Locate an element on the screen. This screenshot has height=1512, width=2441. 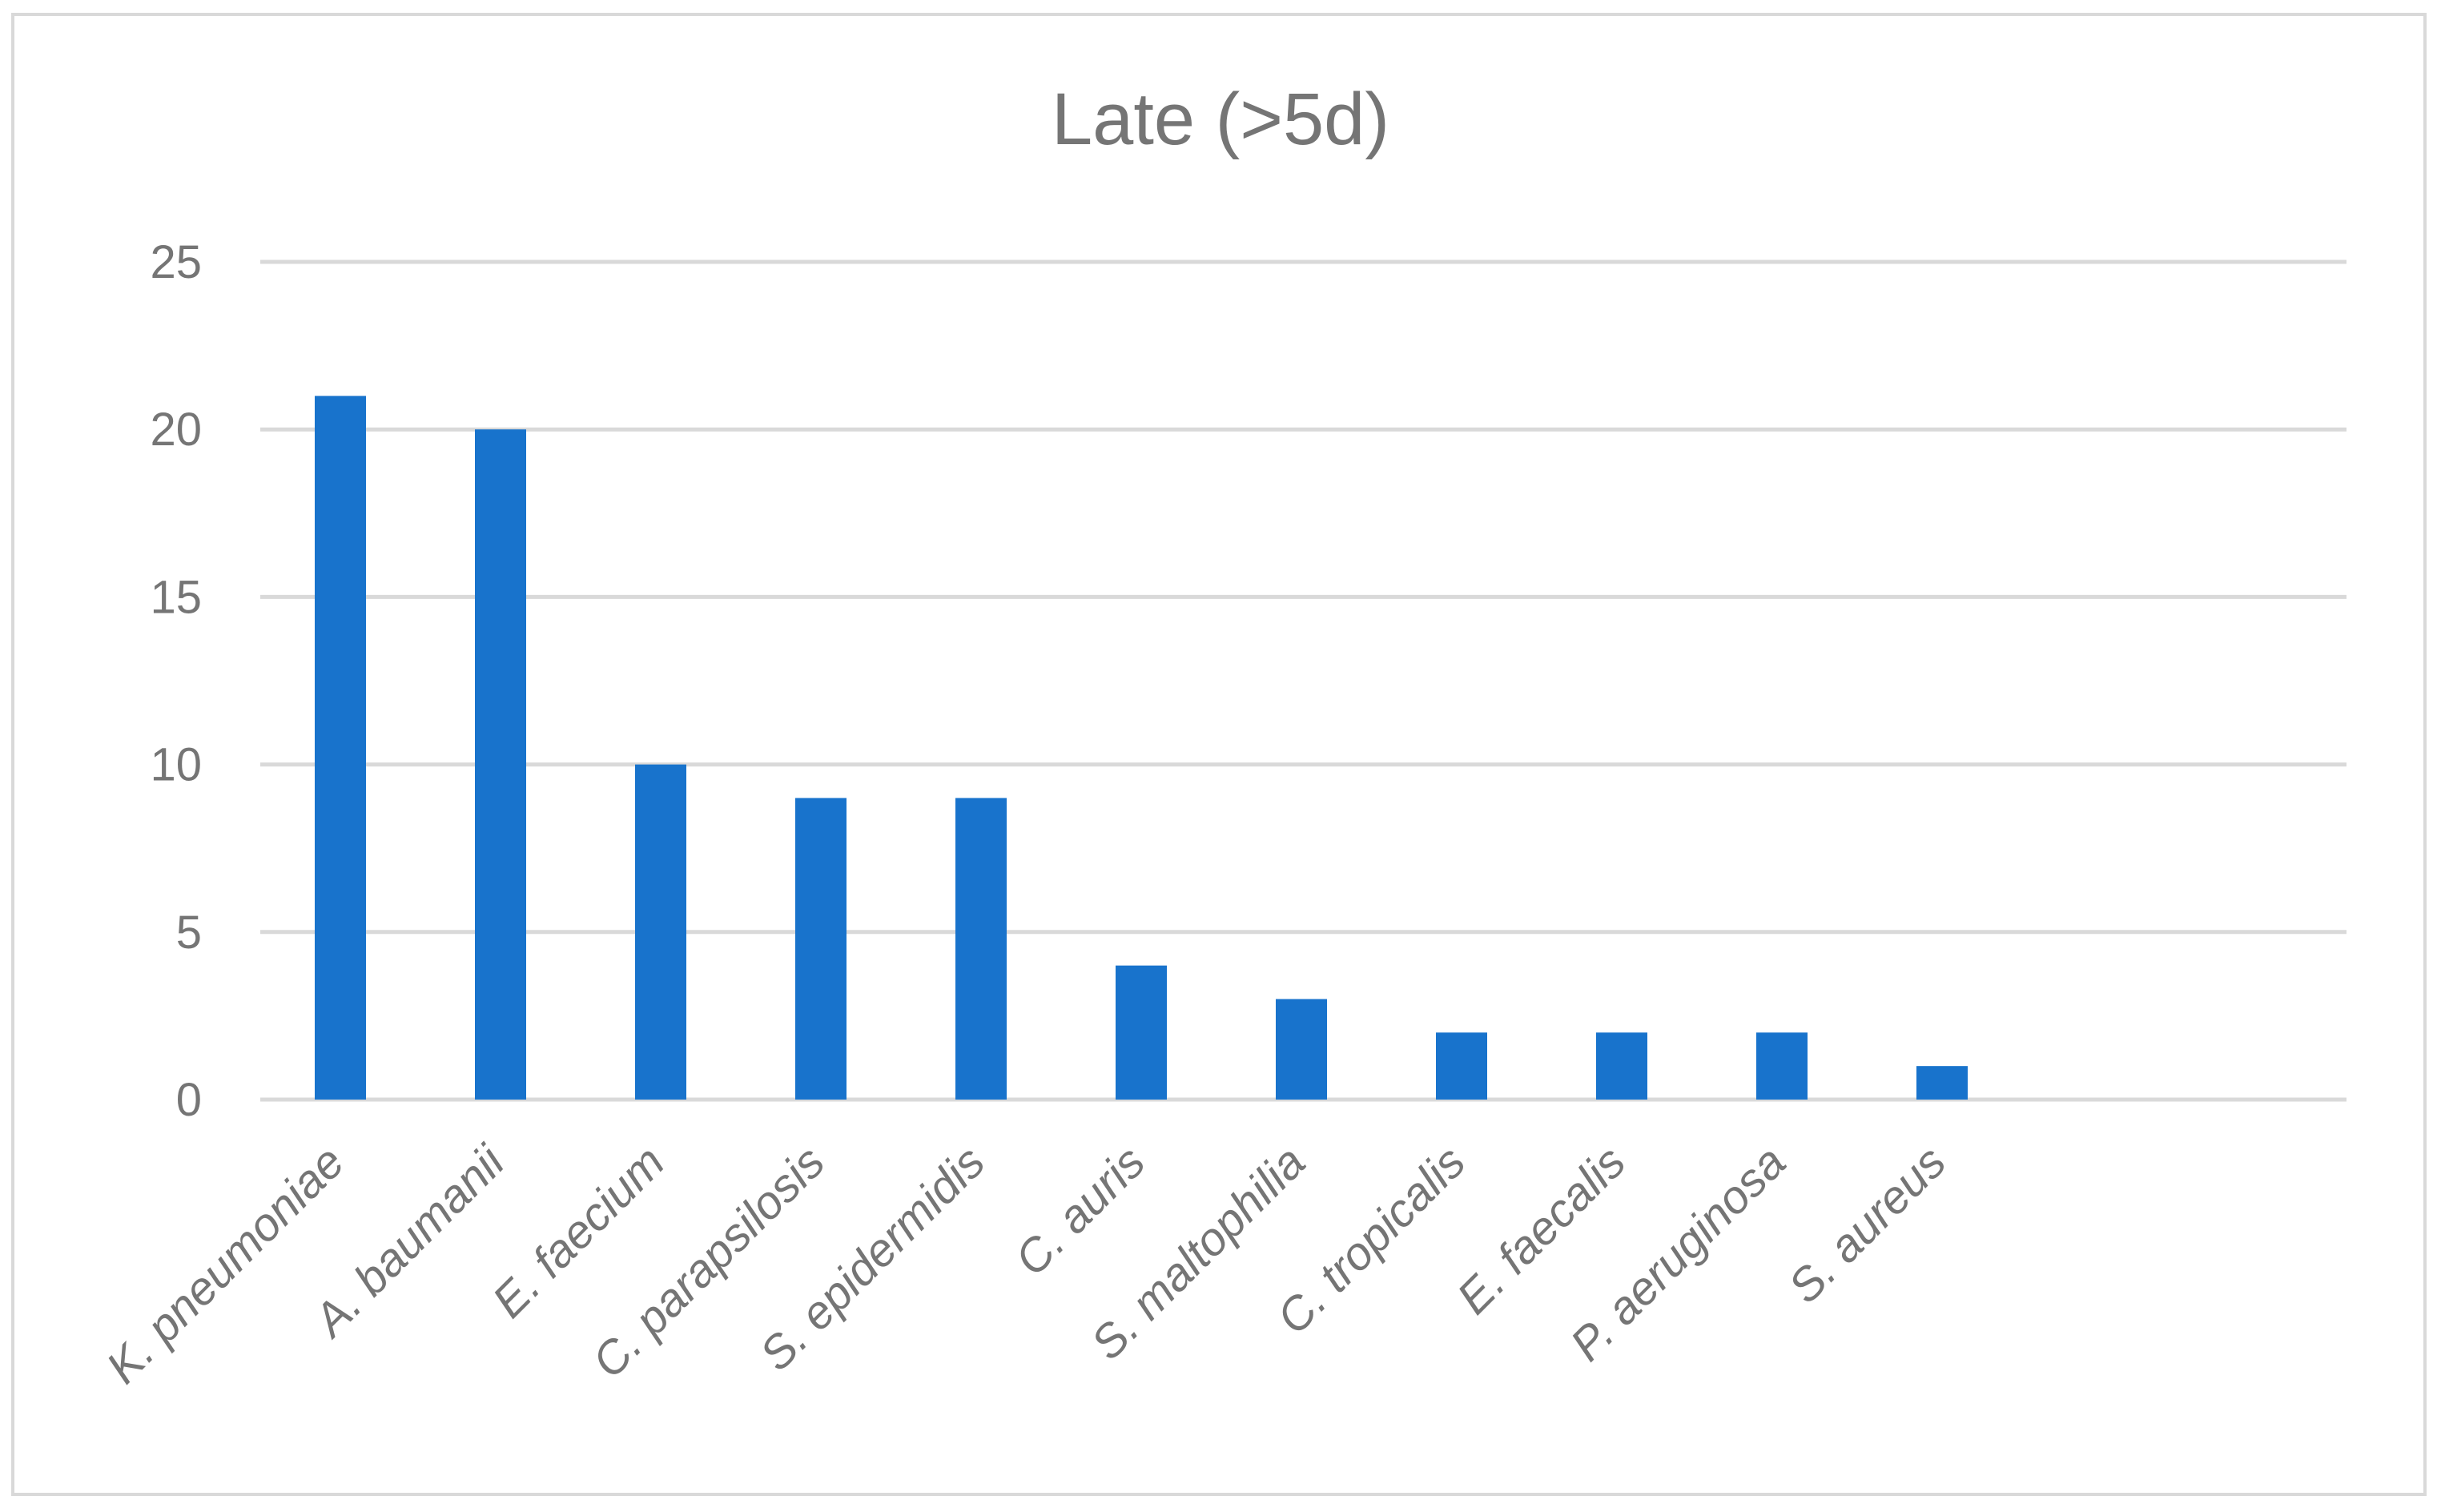
y-tick-label: 0 is located at coordinates (189, 1100).